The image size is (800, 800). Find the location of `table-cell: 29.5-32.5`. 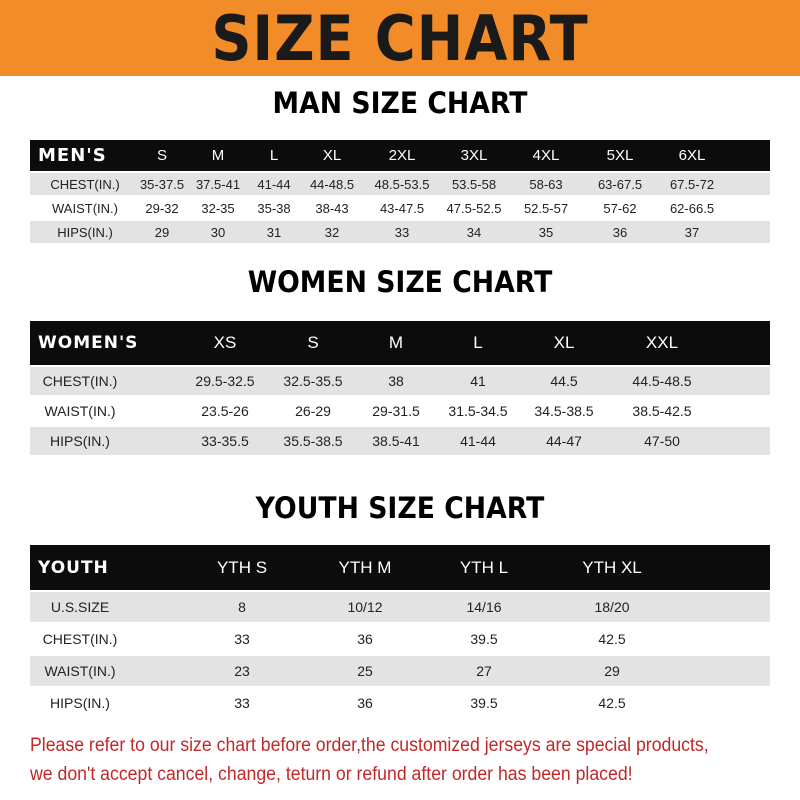

table-cell: 29.5-32.5 is located at coordinates (225, 381).